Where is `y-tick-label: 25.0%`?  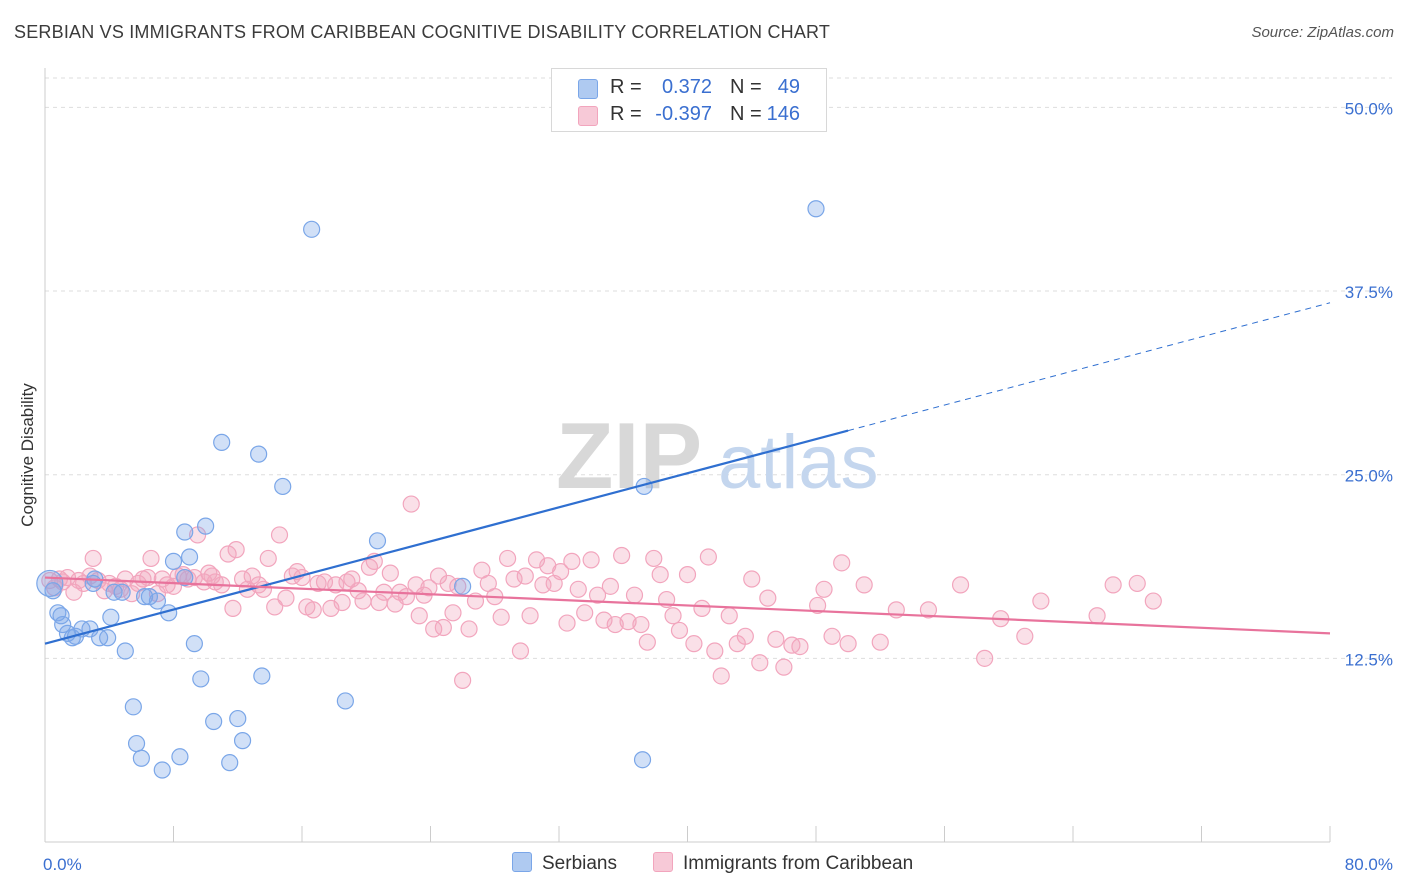
y-tick-label: 25.0% is located at coordinates (1369, 476).